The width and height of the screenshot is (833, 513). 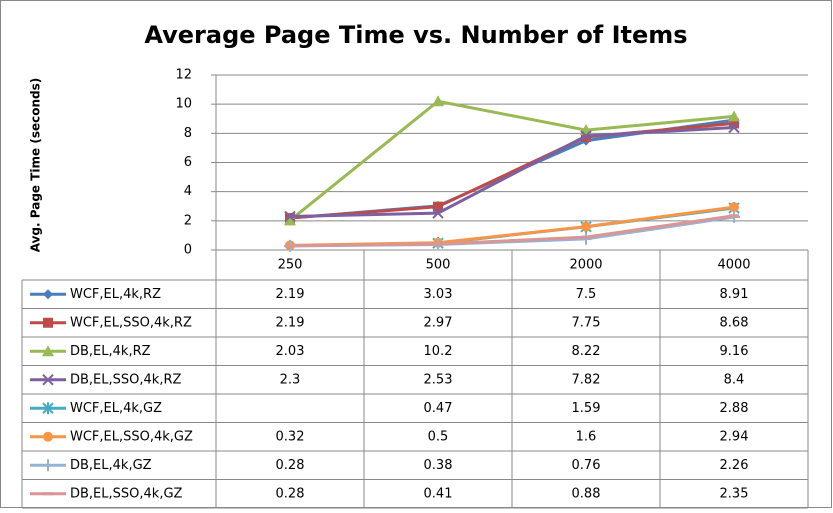 I want to click on table-value: 7.75, so click(x=586, y=322).